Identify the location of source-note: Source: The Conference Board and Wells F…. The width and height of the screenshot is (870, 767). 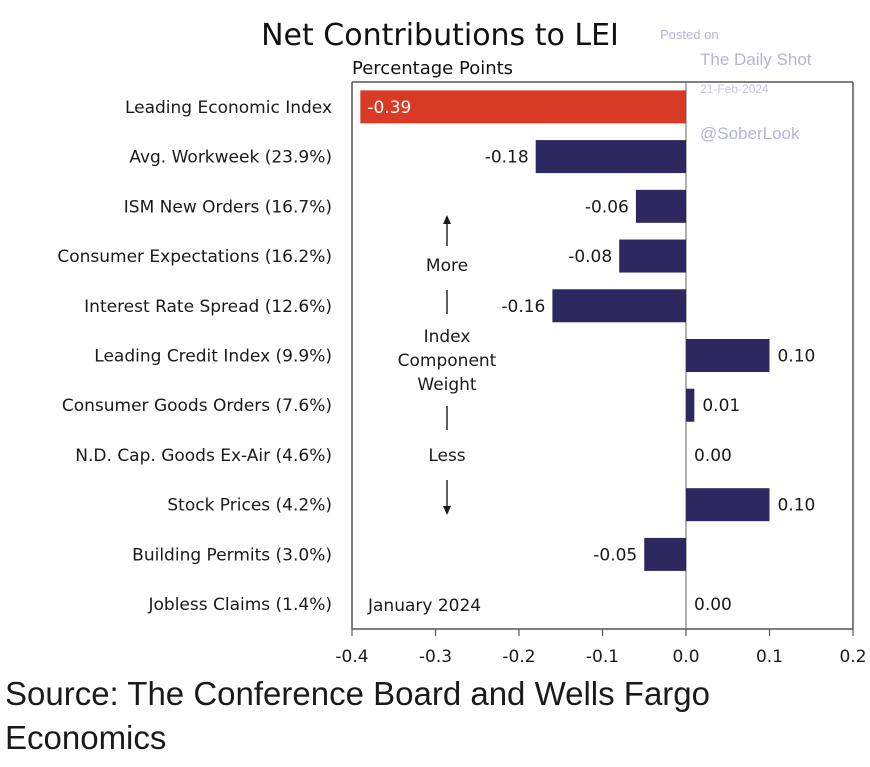
(358, 715).